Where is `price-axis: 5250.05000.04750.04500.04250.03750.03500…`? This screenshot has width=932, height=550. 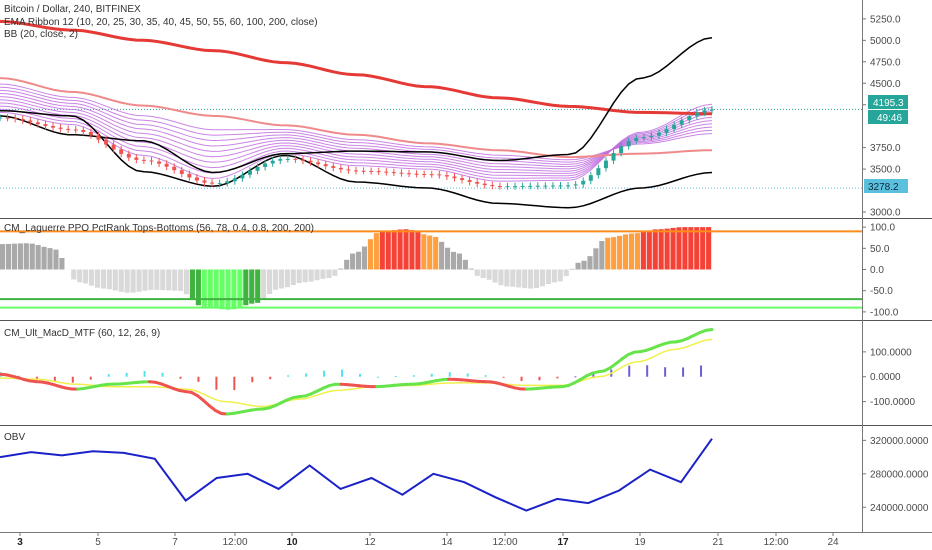
price-axis: 5250.05000.04750.04500.04250.03750.03500… is located at coordinates (895, 264).